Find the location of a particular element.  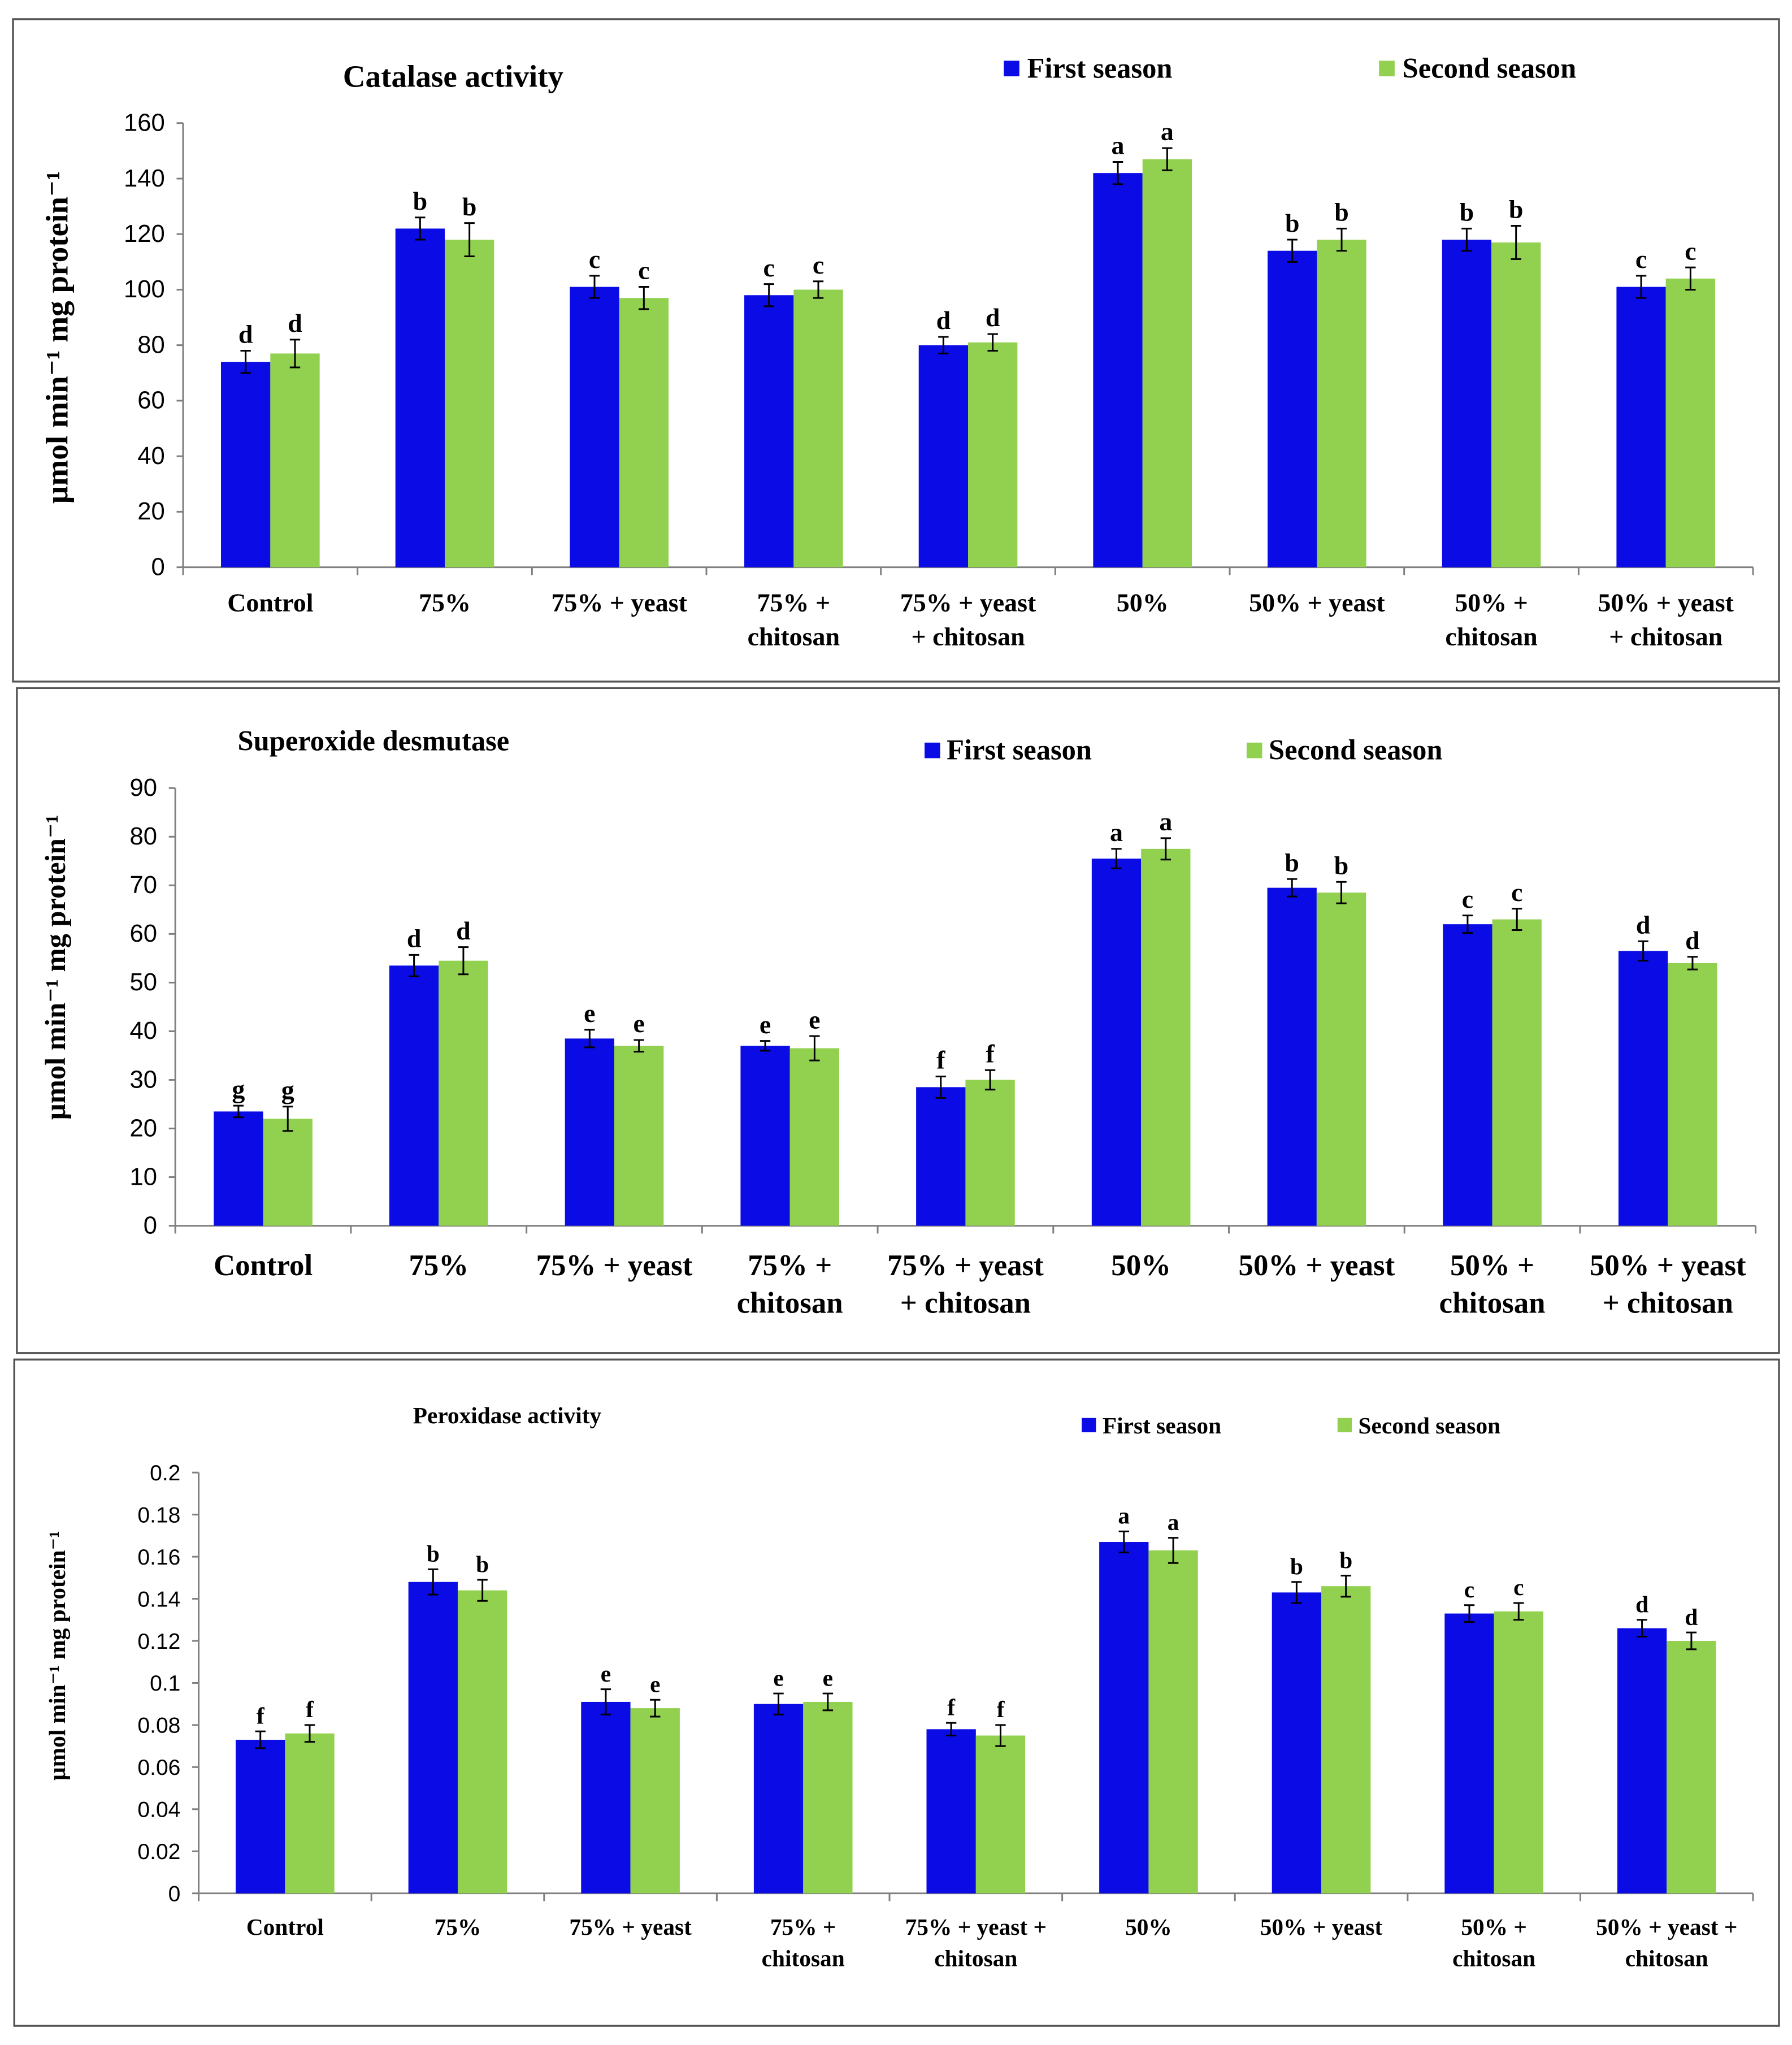

y-tick-label: 0.06 is located at coordinates (158, 1768).